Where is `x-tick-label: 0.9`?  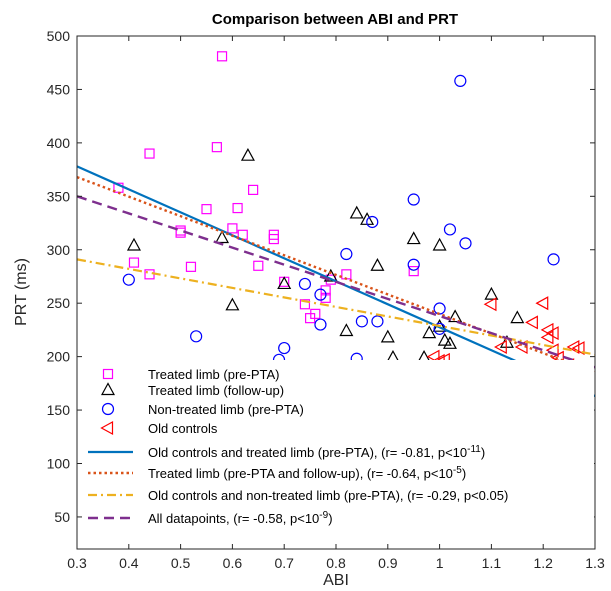
x-tick-label: 0.9 is located at coordinates (388, 563).